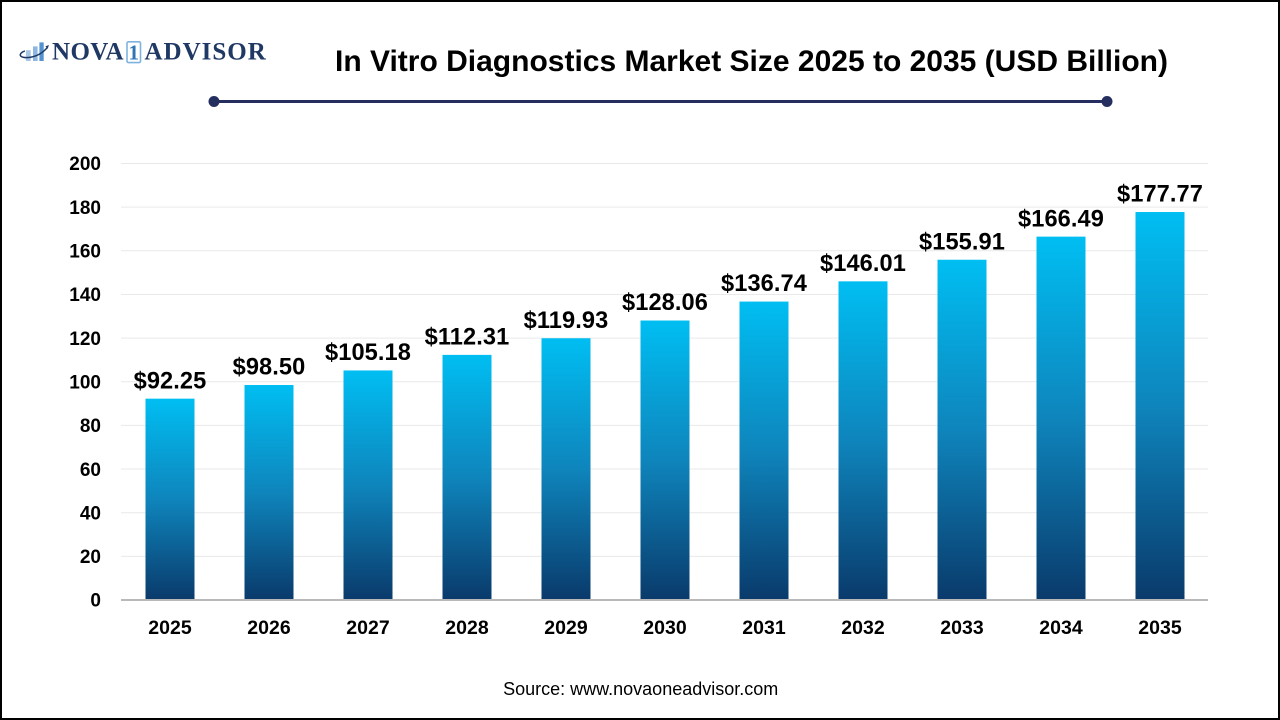 The image size is (1280, 720). I want to click on svg-text: 2026, so click(269, 628).